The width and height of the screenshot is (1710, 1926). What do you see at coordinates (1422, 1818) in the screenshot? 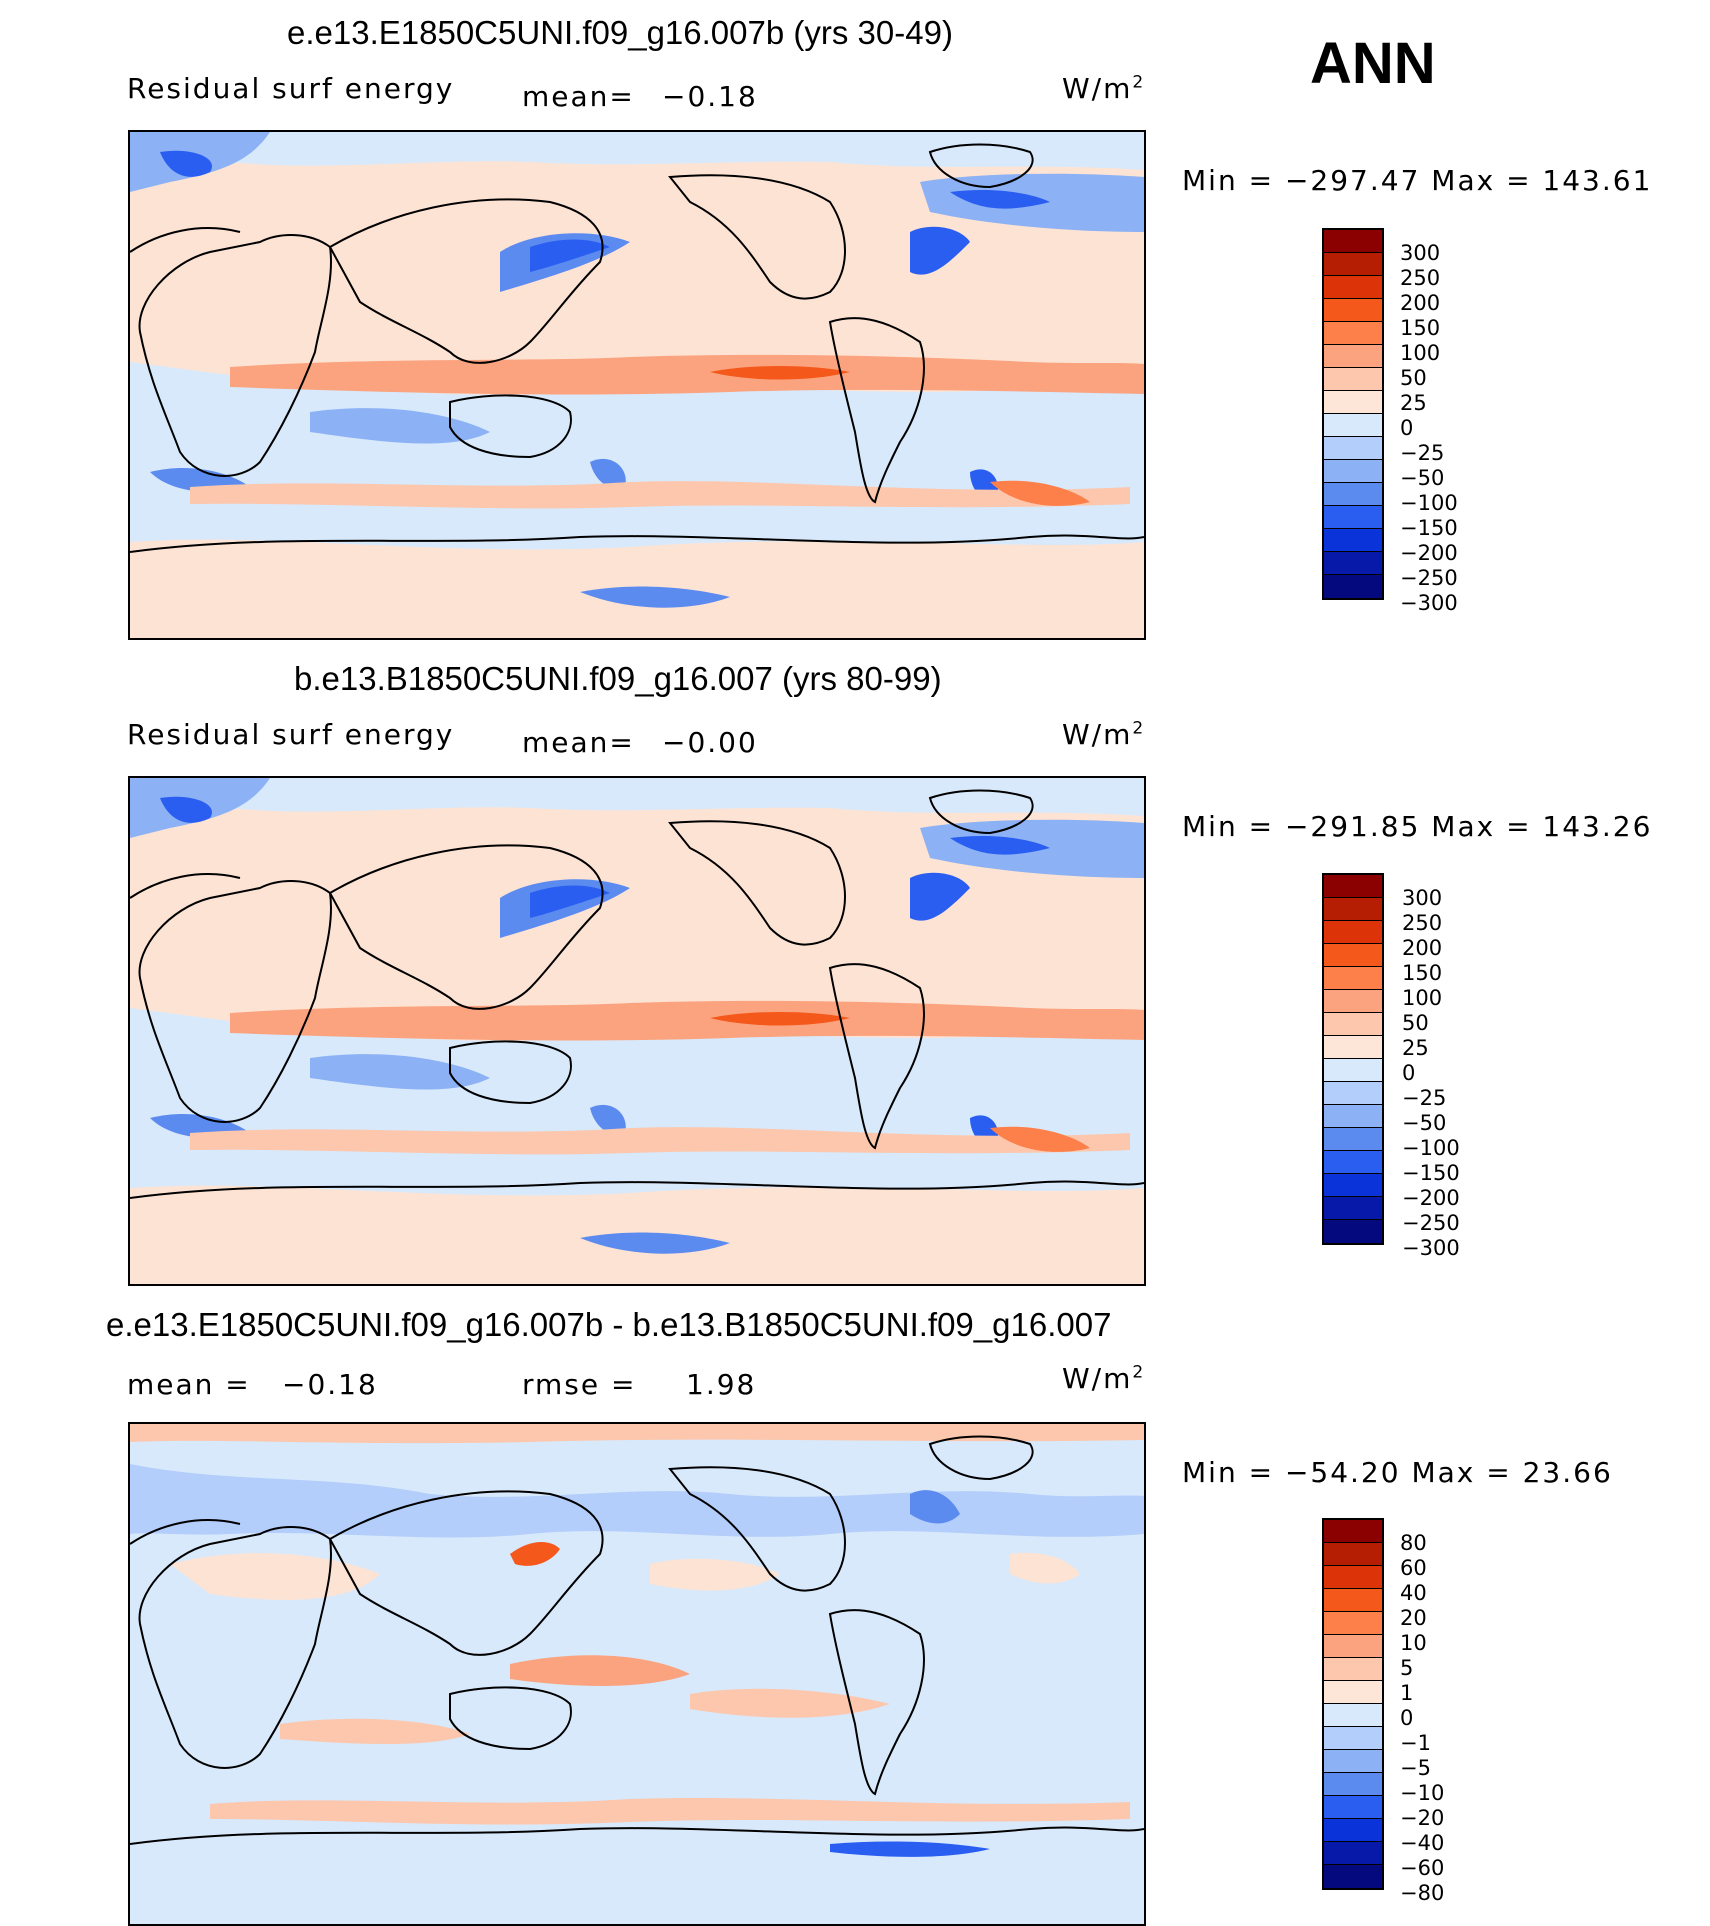
I see `colorbar-tick-label: −20` at bounding box center [1422, 1818].